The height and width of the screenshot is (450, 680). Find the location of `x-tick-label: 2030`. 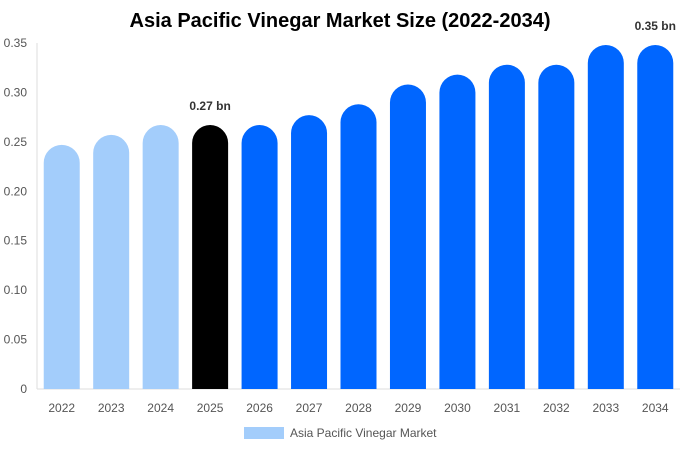

x-tick-label: 2030 is located at coordinates (457, 408).